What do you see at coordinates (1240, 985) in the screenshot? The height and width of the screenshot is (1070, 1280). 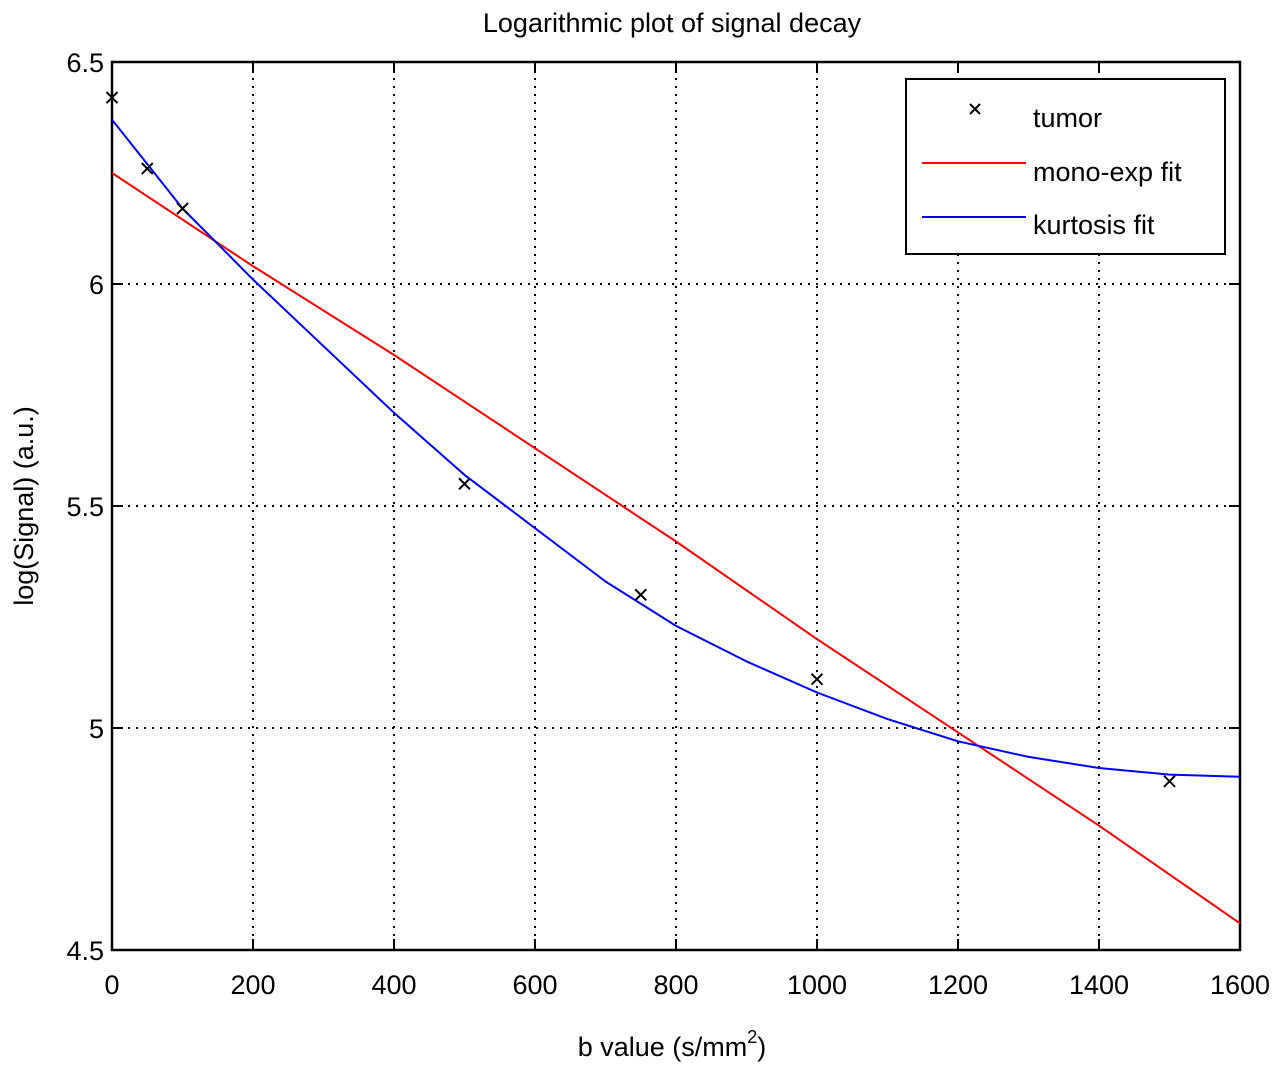 I see `x-tick-label: 1600` at bounding box center [1240, 985].